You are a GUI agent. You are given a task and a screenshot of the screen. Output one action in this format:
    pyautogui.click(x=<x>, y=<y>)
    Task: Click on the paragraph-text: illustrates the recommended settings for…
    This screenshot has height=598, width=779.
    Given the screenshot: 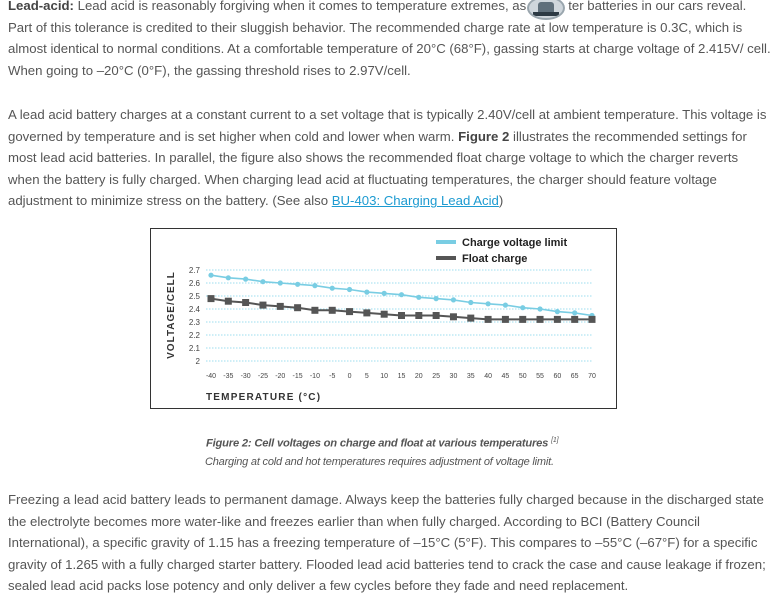 What is the action you would take?
    pyautogui.click(x=377, y=168)
    